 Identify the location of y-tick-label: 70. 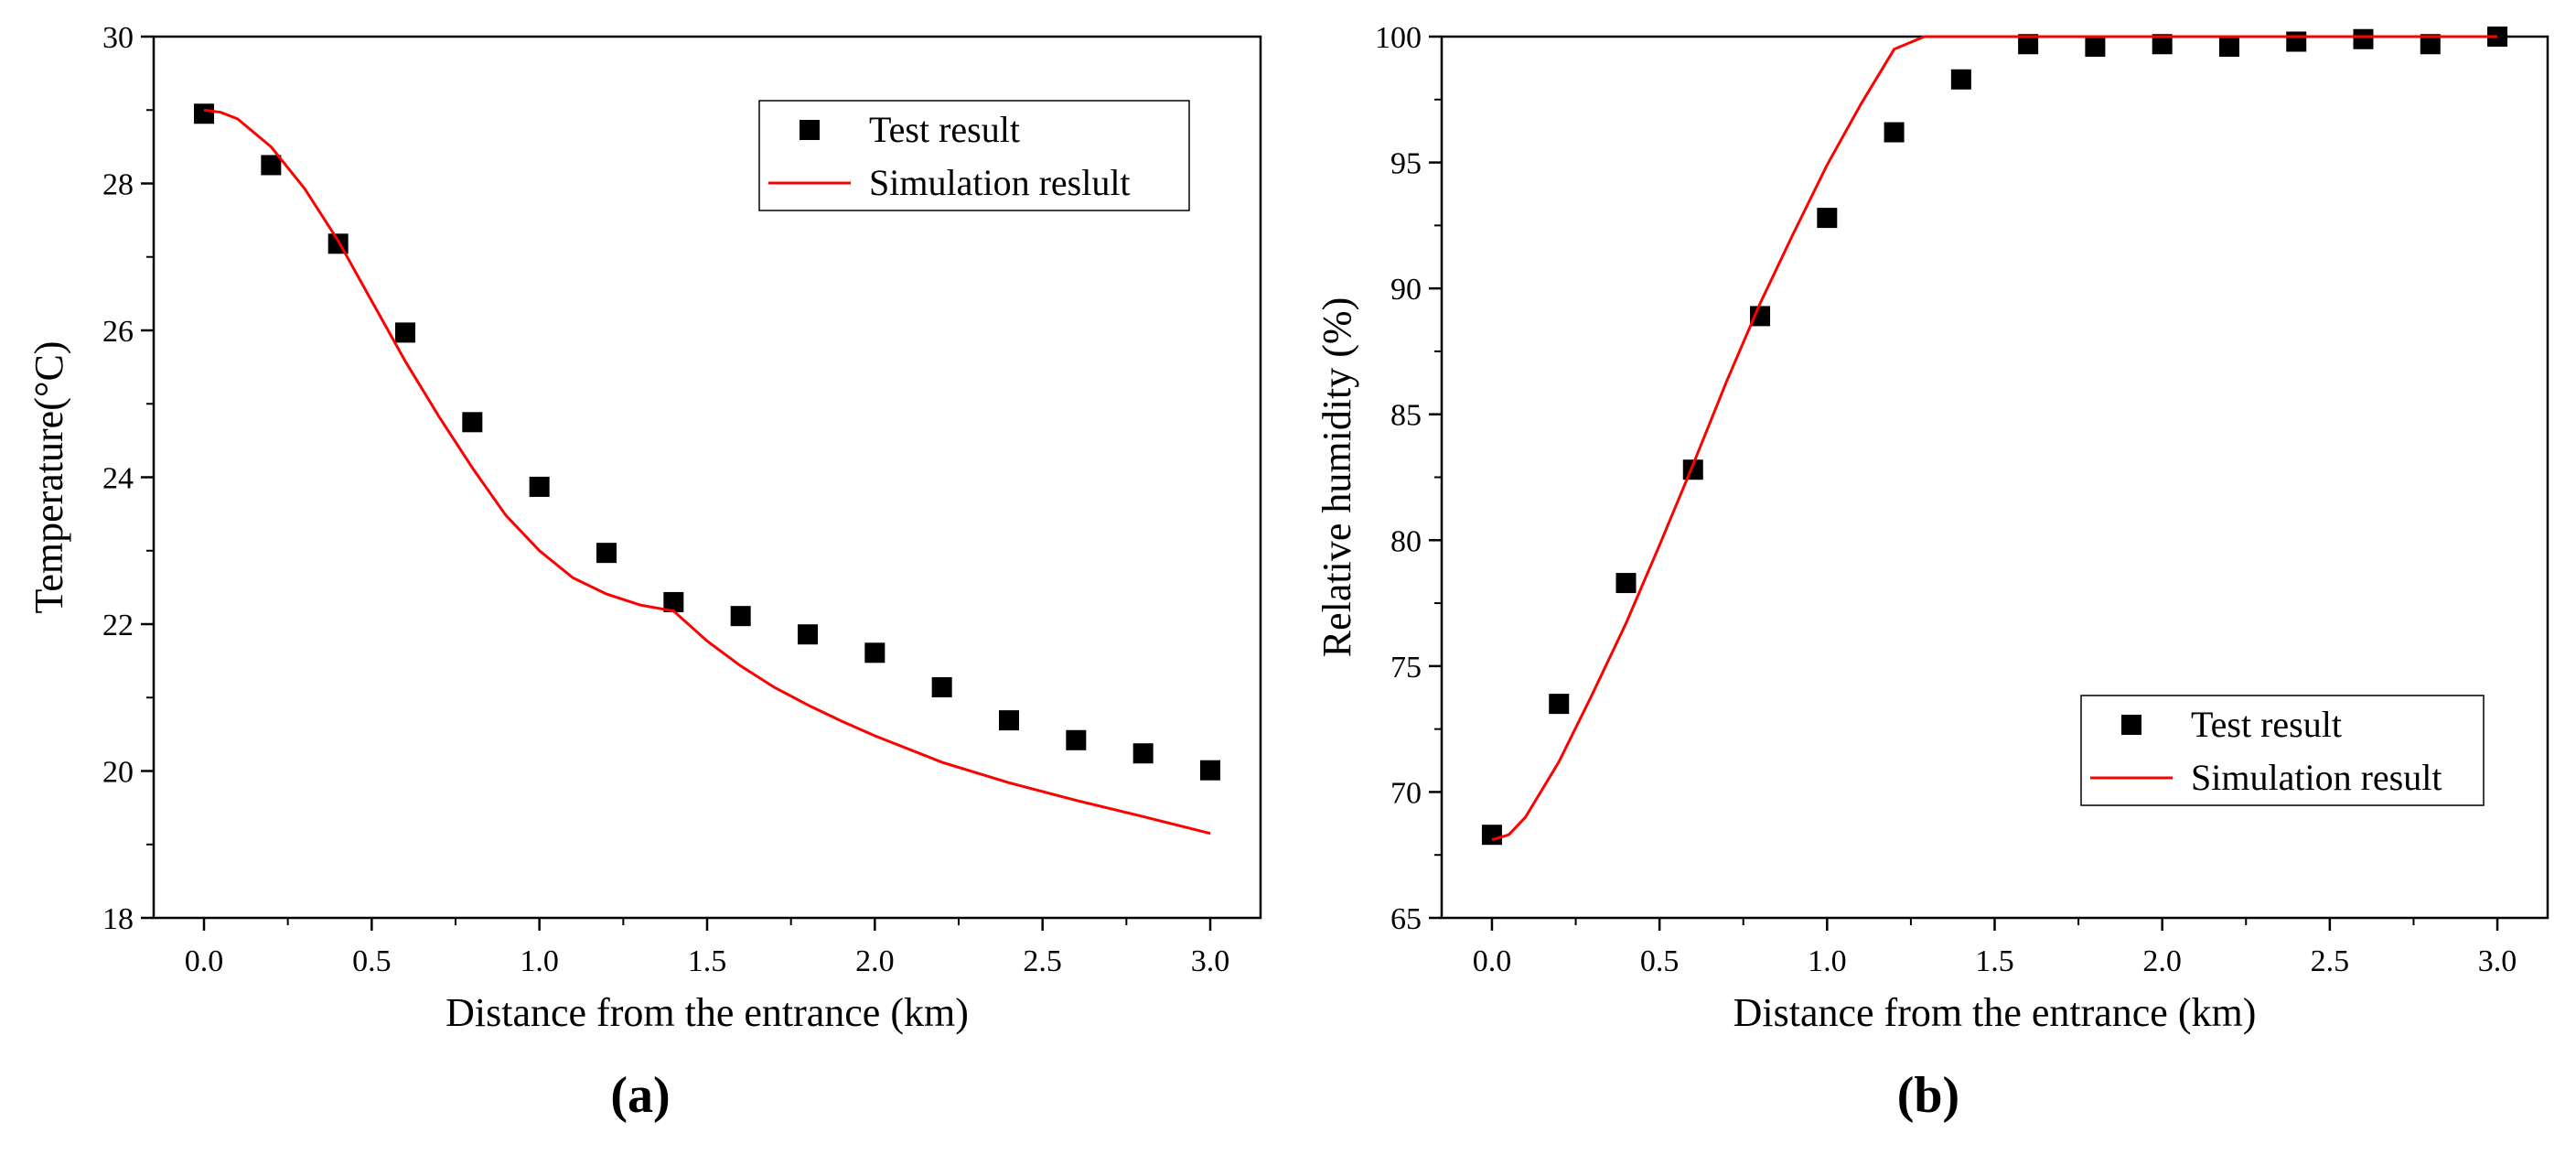
(1406, 793).